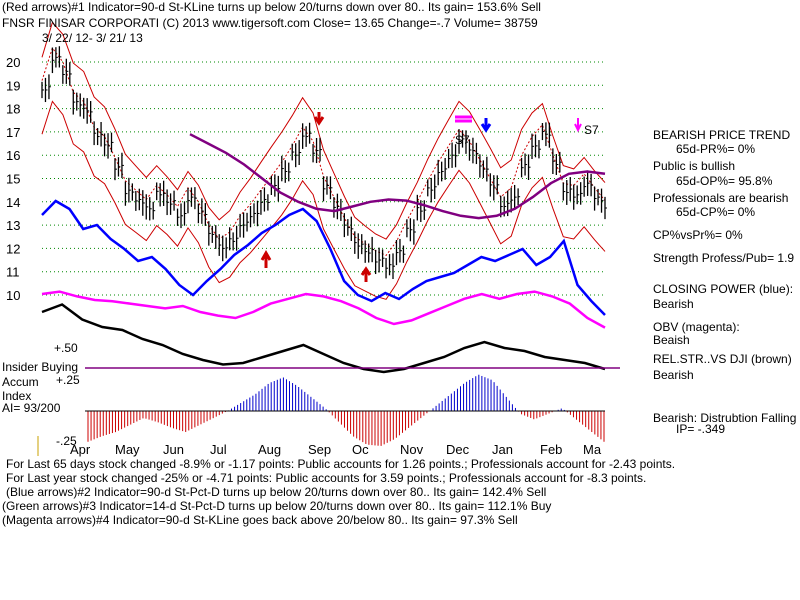 The image size is (800, 600). I want to click on accum-label: Accum, so click(20, 382).